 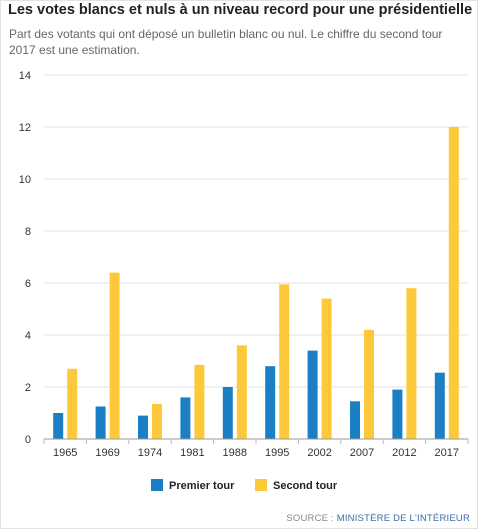 What do you see at coordinates (235, 453) in the screenshot?
I see `x-tick-label: 1988` at bounding box center [235, 453].